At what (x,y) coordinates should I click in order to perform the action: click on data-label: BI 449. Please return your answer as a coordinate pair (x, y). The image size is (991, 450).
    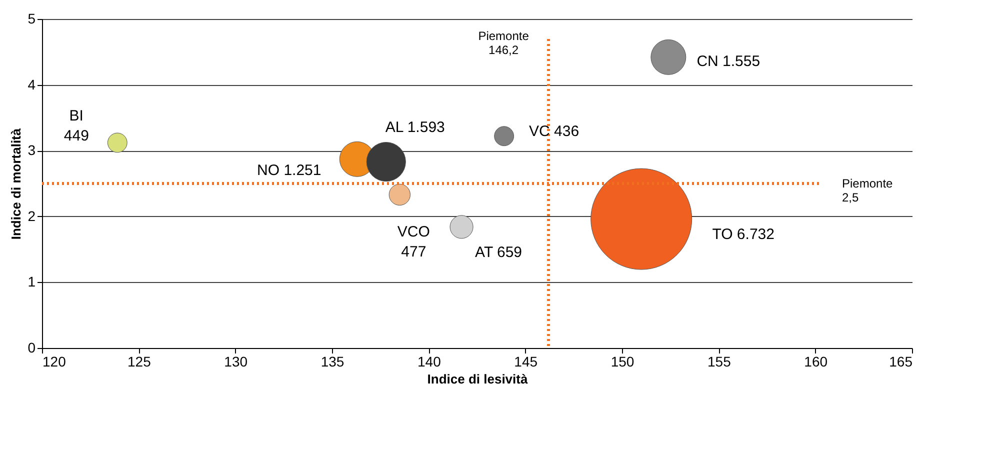
    Looking at the image, I should click on (76, 126).